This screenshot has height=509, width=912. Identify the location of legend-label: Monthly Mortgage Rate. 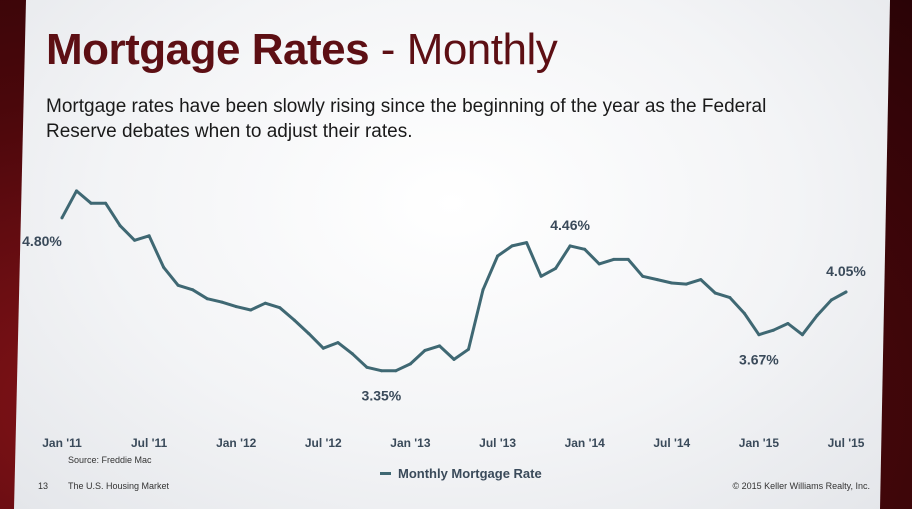
(470, 473).